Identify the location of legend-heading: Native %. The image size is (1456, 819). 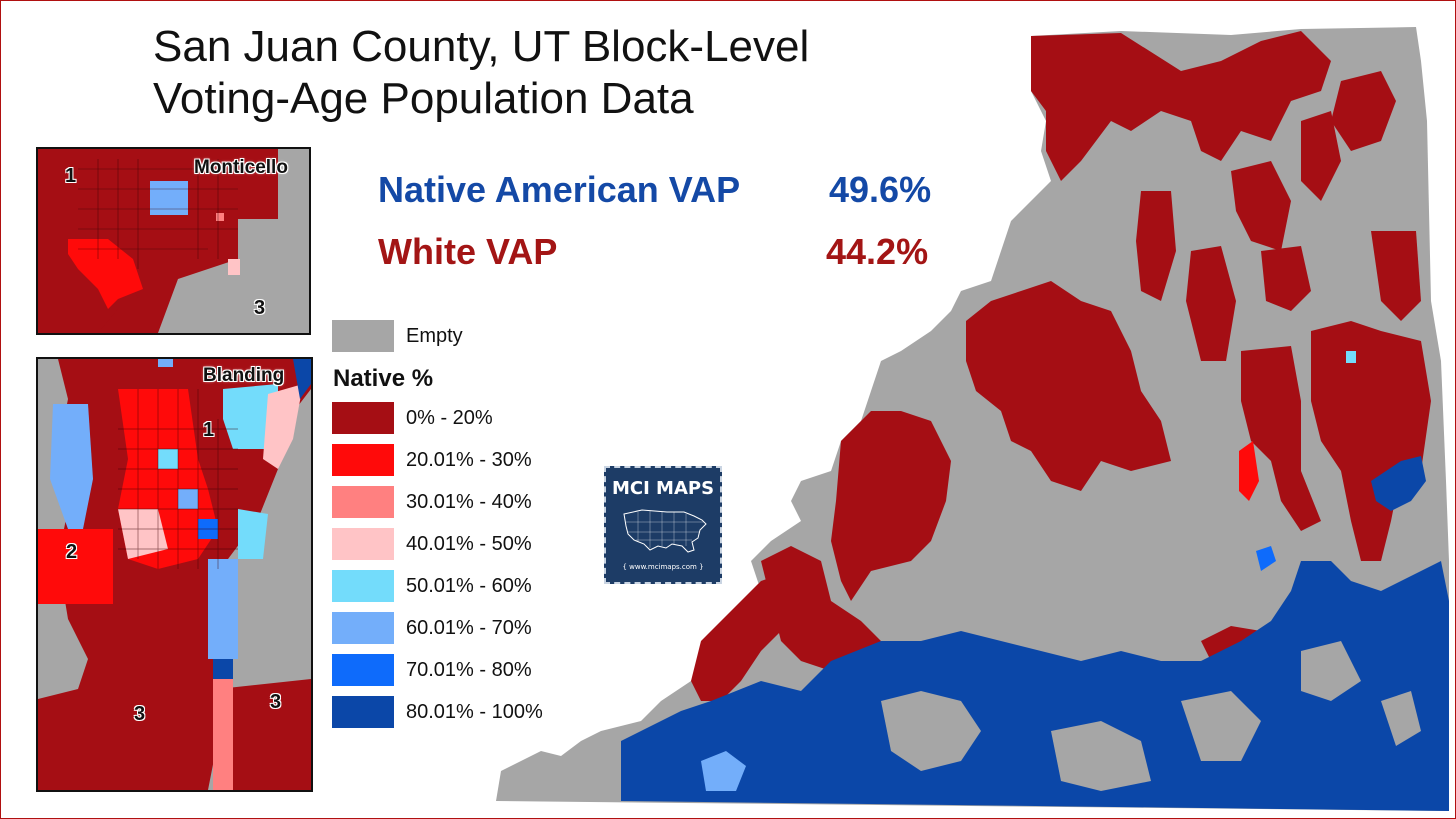
(383, 378).